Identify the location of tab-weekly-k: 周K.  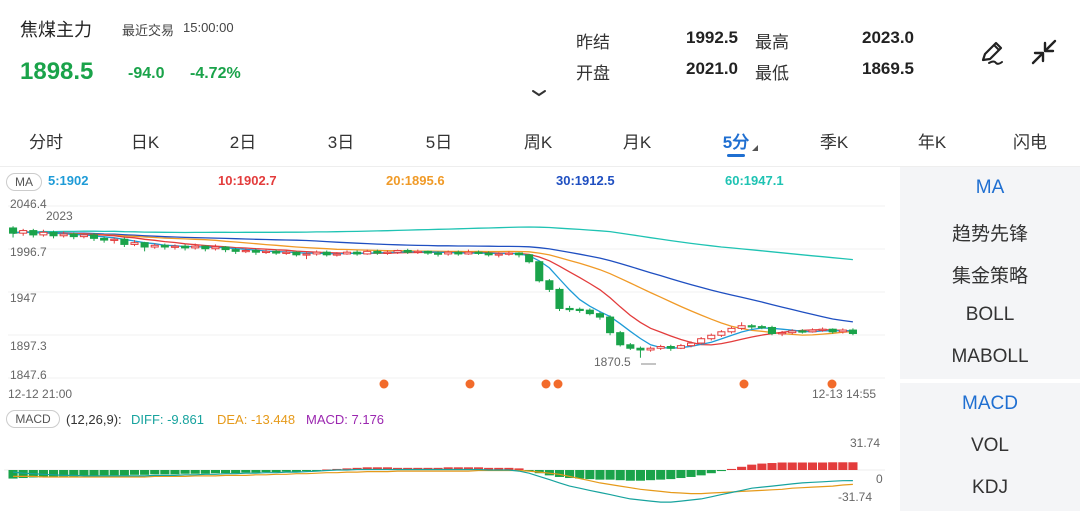
(538, 142).